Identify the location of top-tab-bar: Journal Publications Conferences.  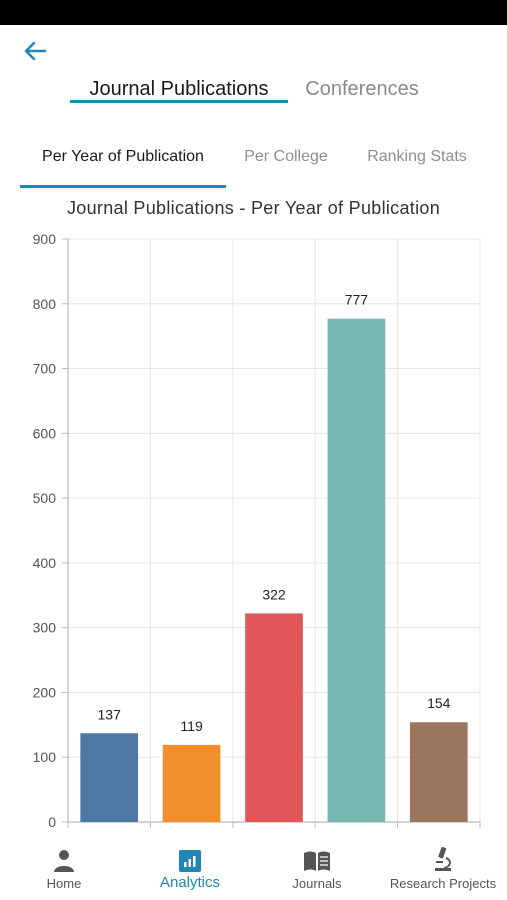
(253, 90).